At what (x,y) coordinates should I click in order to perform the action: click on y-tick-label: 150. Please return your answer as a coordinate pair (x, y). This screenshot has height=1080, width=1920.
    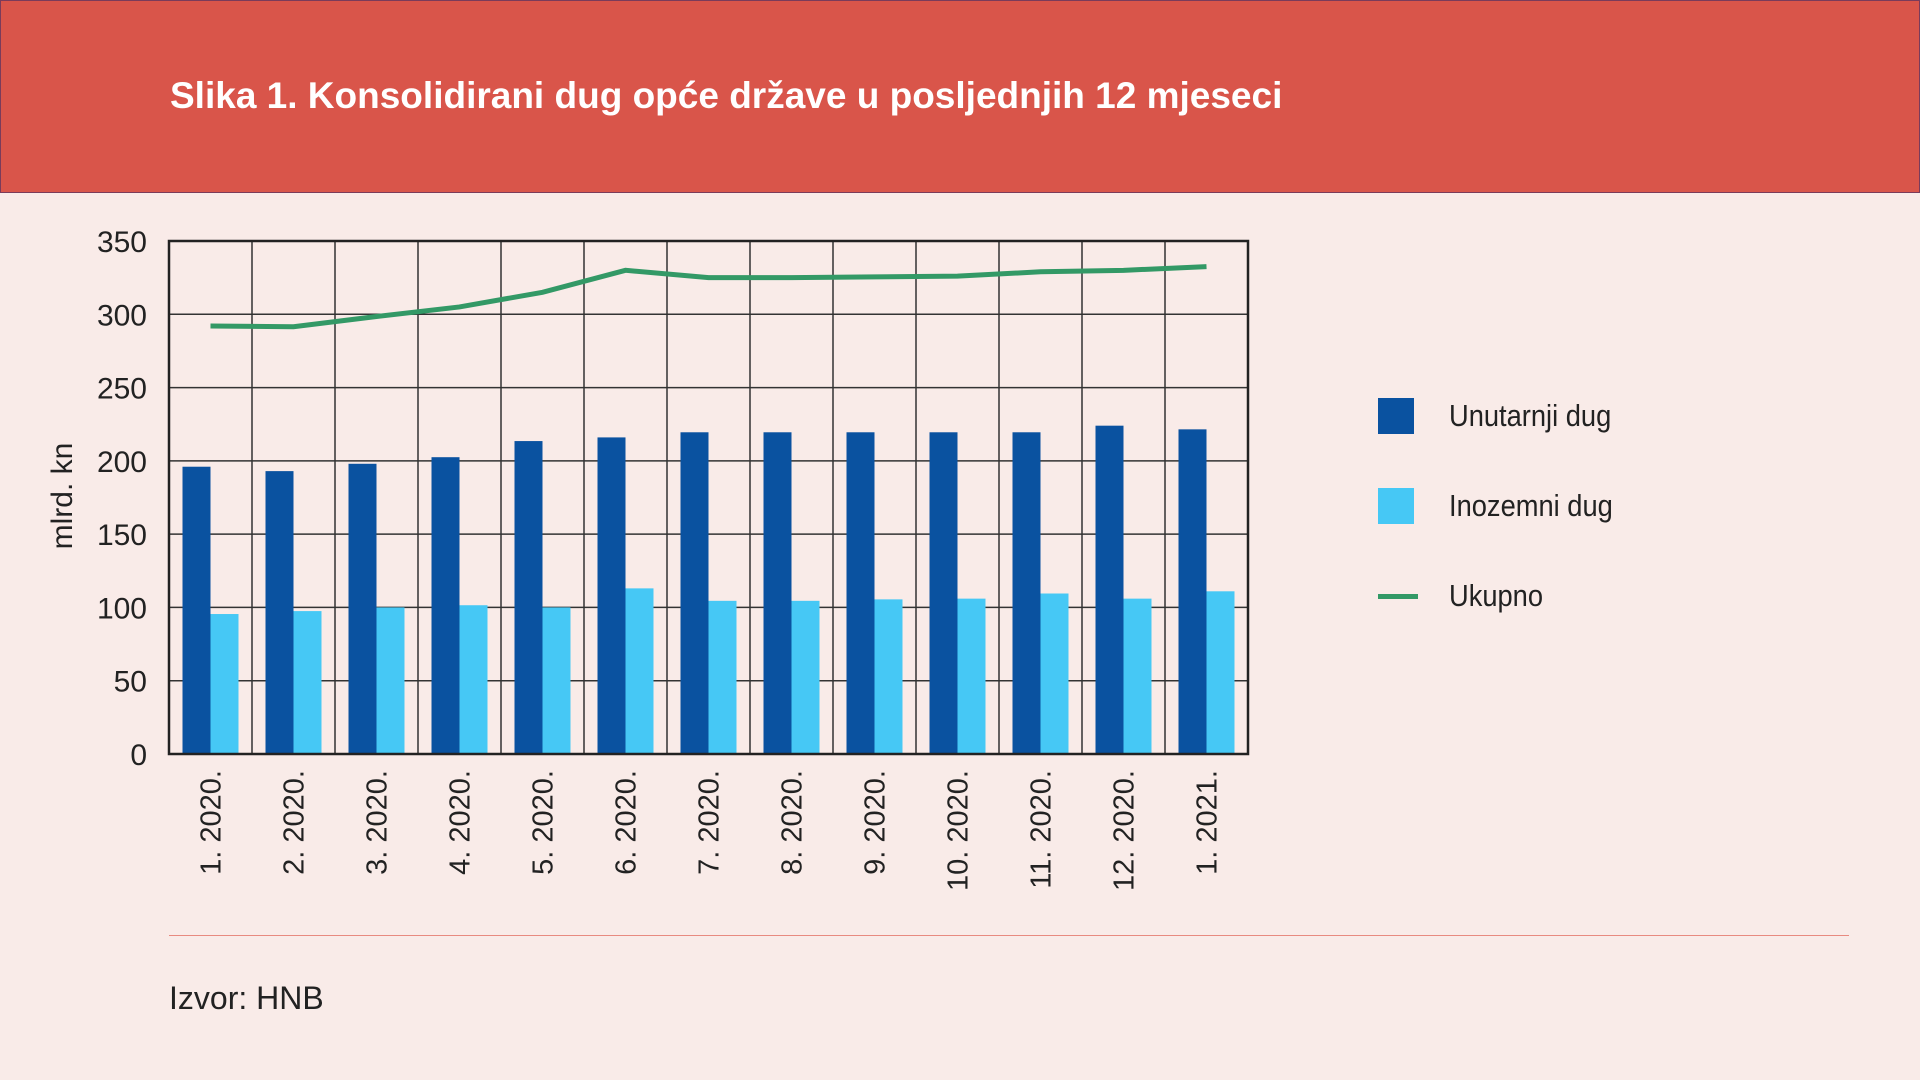
    Looking at the image, I should click on (122, 535).